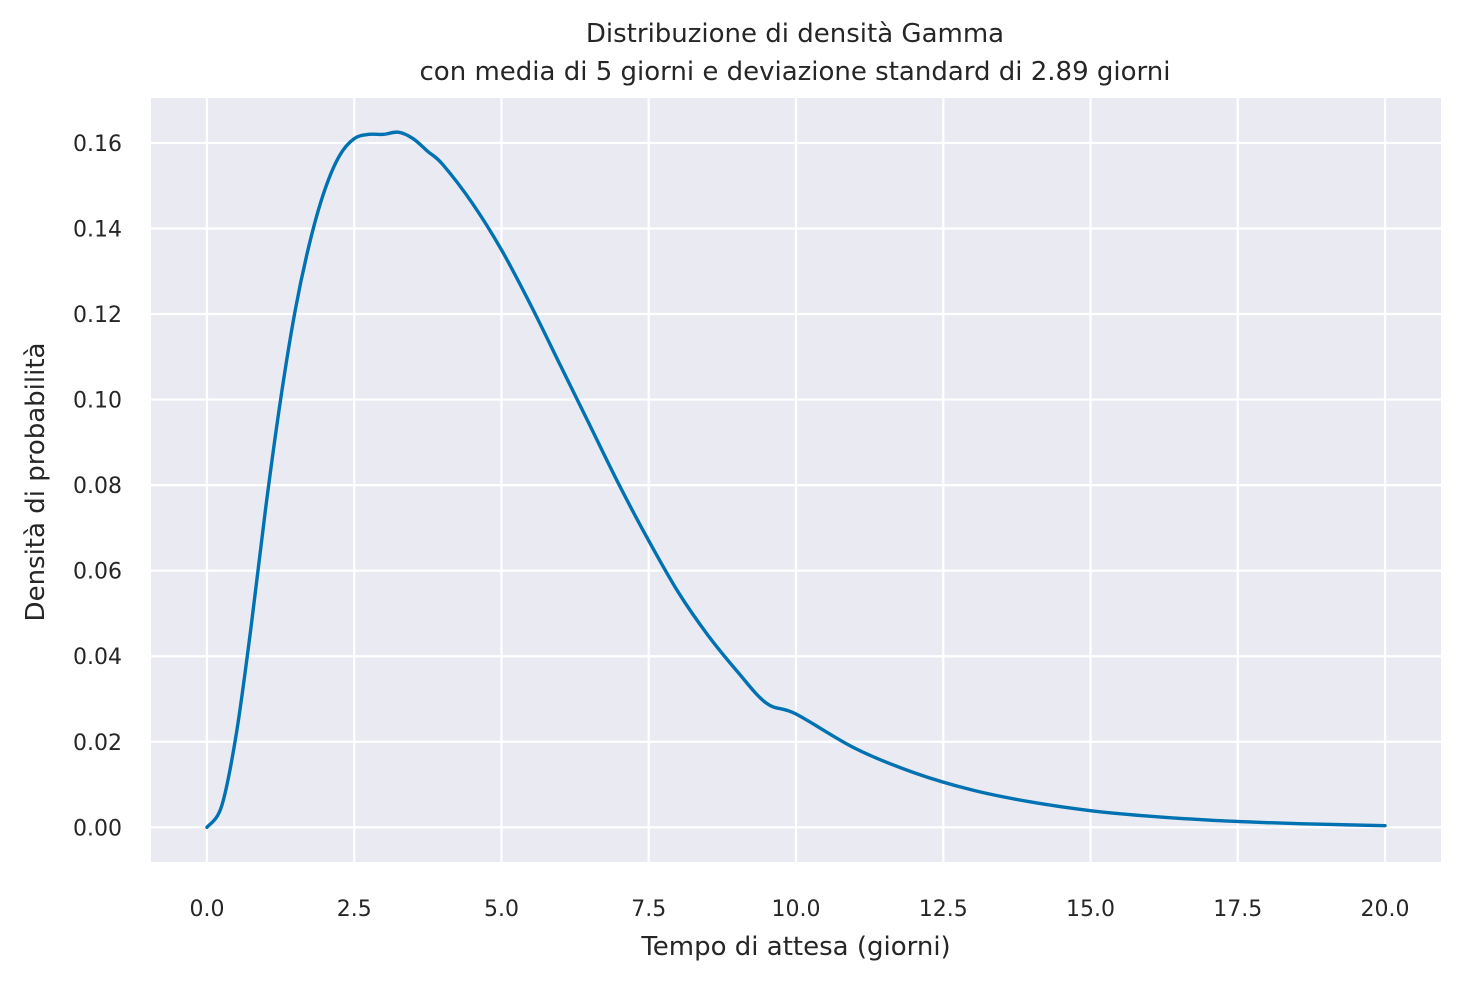 The image size is (1463, 987). What do you see at coordinates (97, 315) in the screenshot?
I see `y-tick-label: 0.12` at bounding box center [97, 315].